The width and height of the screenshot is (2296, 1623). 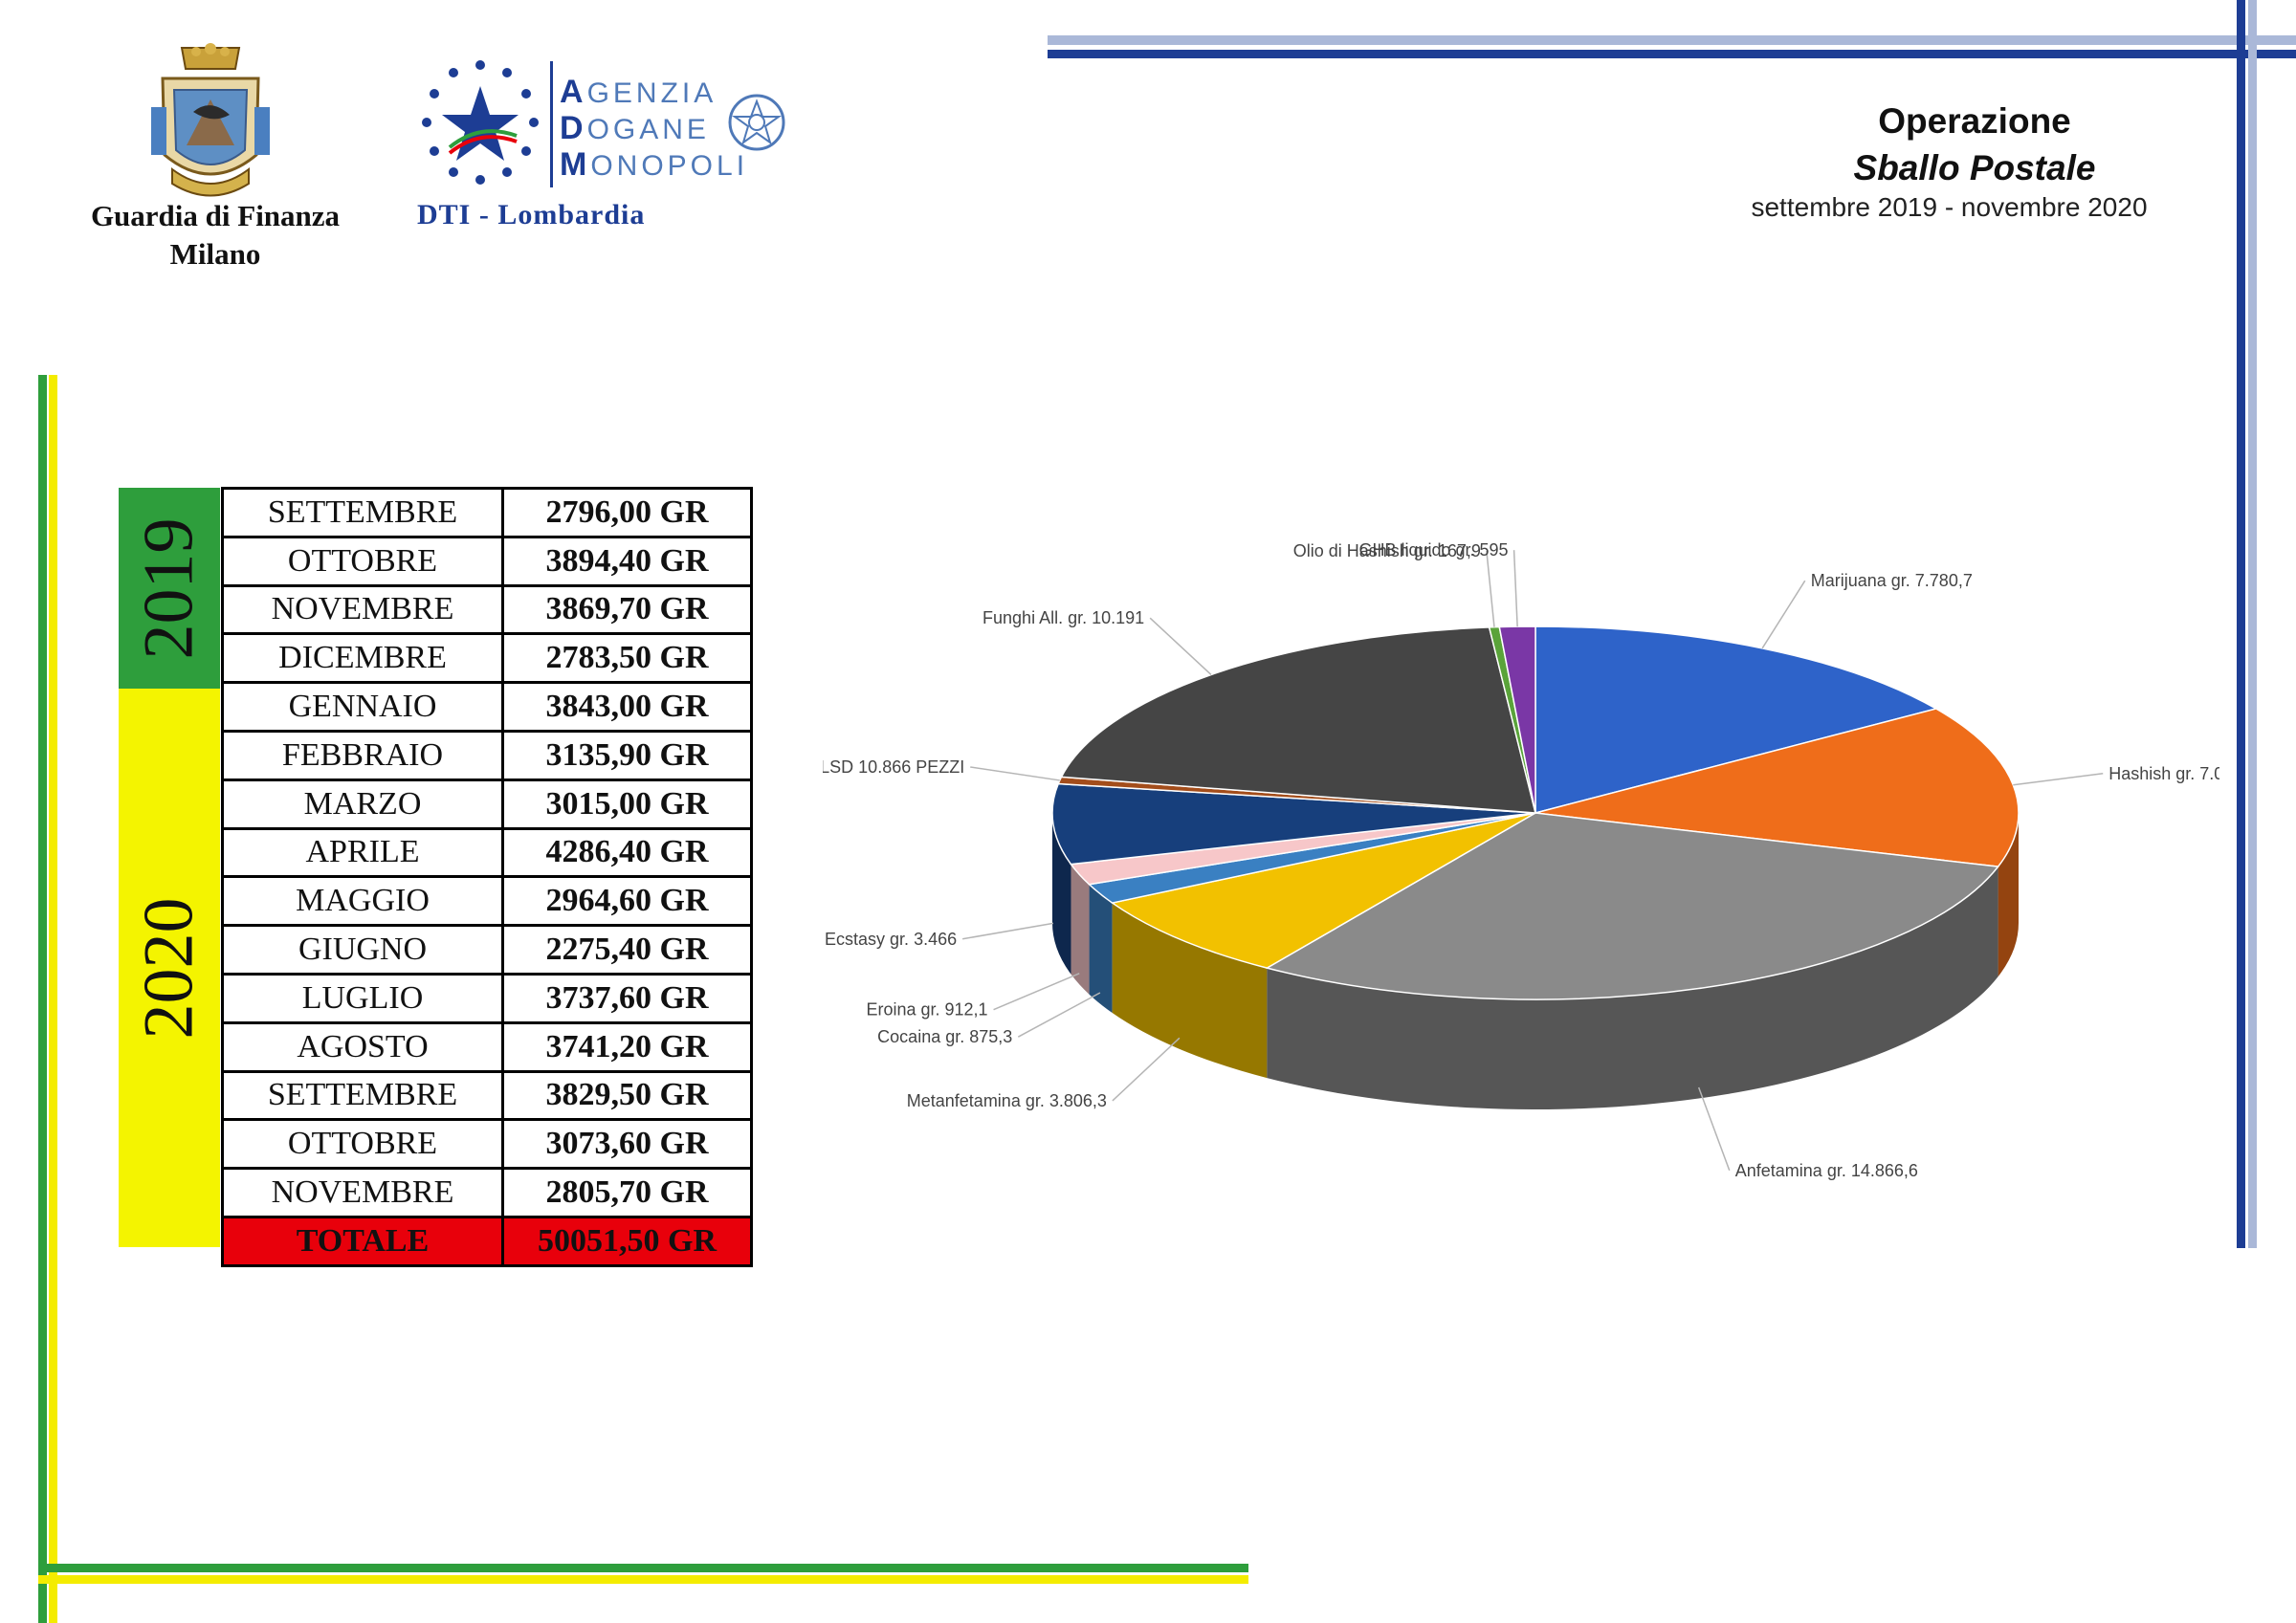 What do you see at coordinates (627, 901) in the screenshot?
I see `value-cell: 2964,60 GR` at bounding box center [627, 901].